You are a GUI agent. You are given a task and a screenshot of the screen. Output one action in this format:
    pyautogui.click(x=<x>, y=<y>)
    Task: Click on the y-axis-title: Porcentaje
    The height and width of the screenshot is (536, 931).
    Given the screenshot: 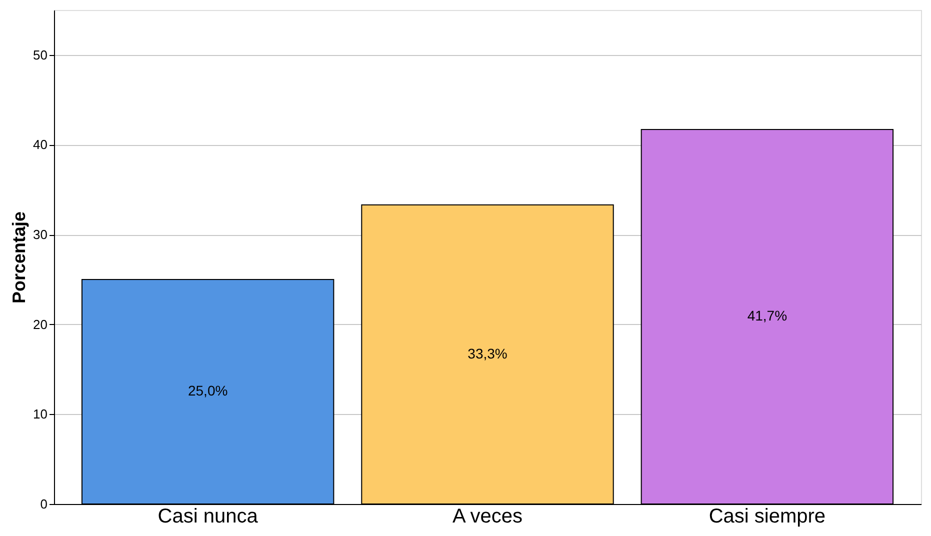 What is the action you would take?
    pyautogui.click(x=19, y=257)
    